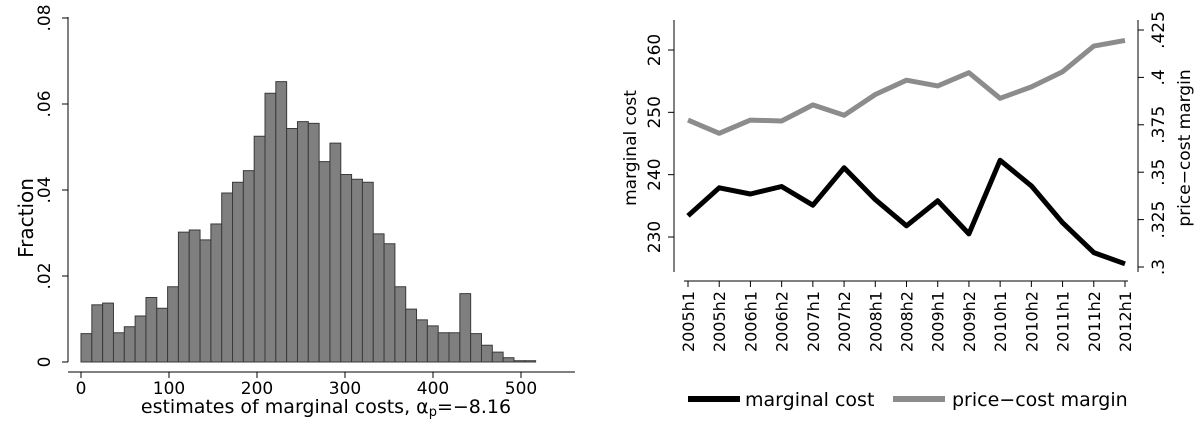  What do you see at coordinates (257, 389) in the screenshot?
I see `histogram-x-tick-label: 200` at bounding box center [257, 389].